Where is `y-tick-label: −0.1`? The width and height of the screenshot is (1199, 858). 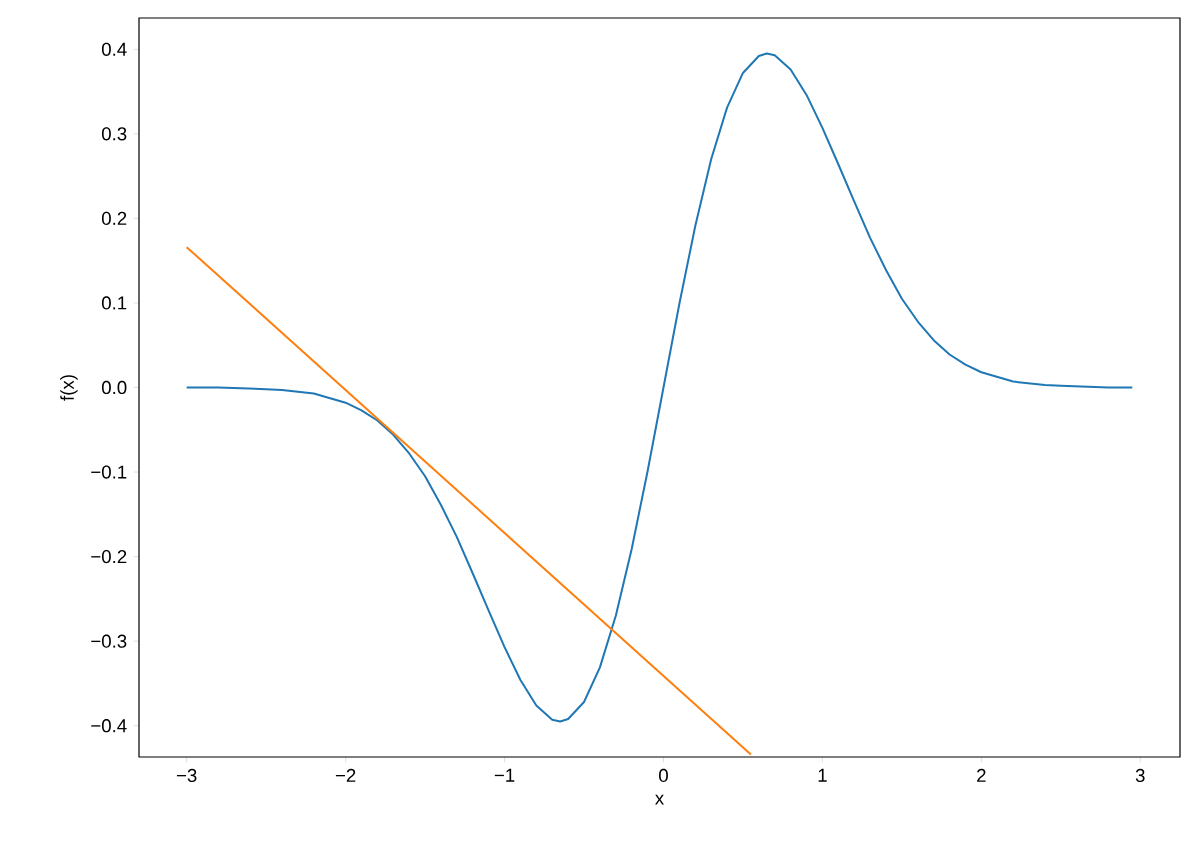 y-tick-label: −0.1 is located at coordinates (109, 472).